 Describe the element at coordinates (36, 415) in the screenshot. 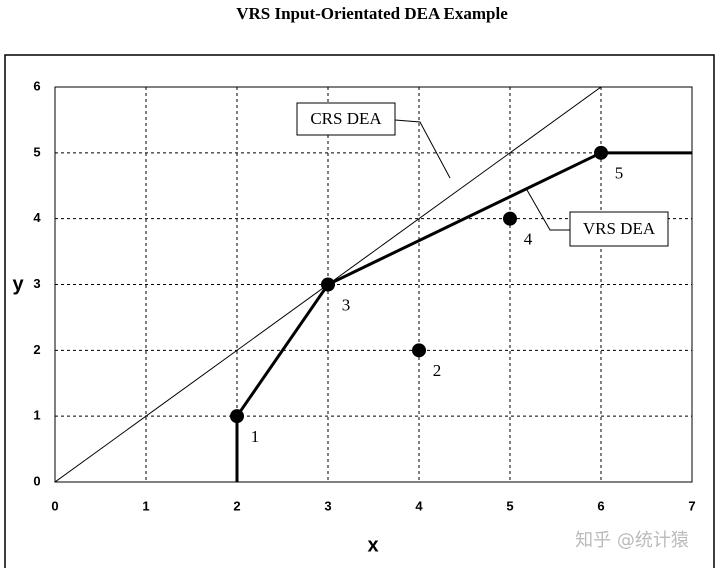

I see `y-tick-label: 1` at that location.